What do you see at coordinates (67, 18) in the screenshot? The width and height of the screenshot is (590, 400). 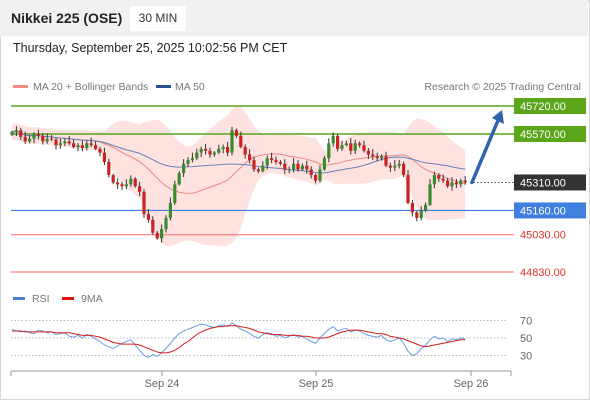 I see `instrument-title: Nikkei 225 (OSE)` at bounding box center [67, 18].